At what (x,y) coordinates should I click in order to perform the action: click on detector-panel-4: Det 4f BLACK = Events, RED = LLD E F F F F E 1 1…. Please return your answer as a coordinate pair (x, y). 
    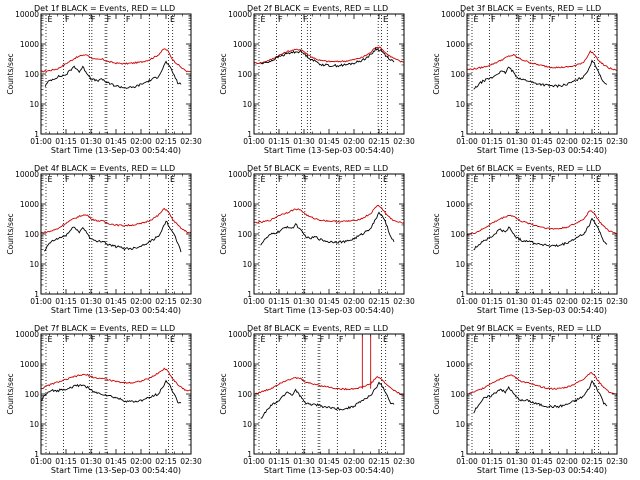
    Looking at the image, I should click on (104, 239).